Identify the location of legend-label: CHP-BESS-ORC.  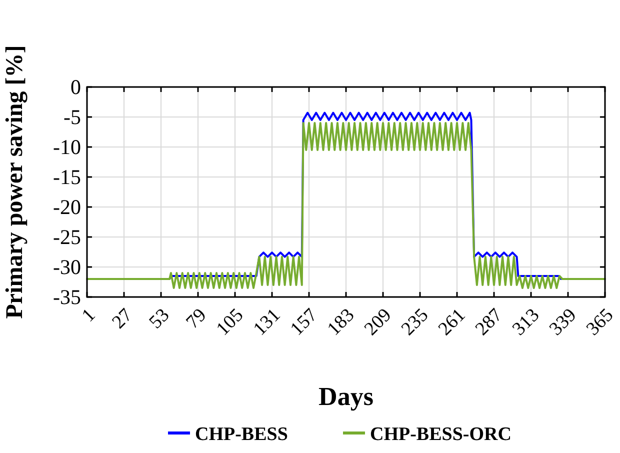
(441, 434).